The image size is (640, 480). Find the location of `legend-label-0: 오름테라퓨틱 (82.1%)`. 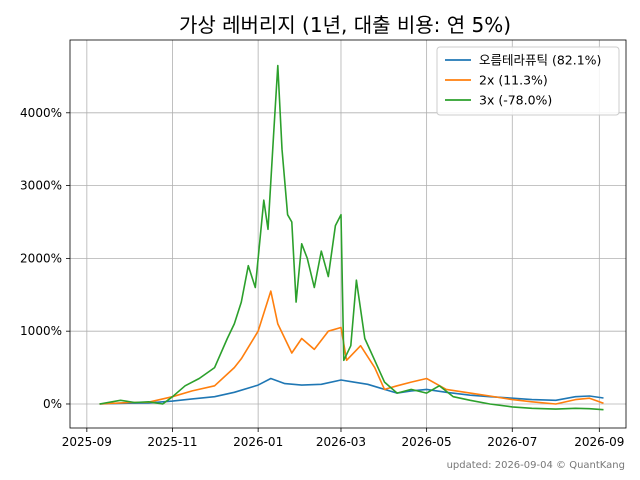

legend-label-0: 오름테라퓨틱 (82.1%) is located at coordinates (540, 60).